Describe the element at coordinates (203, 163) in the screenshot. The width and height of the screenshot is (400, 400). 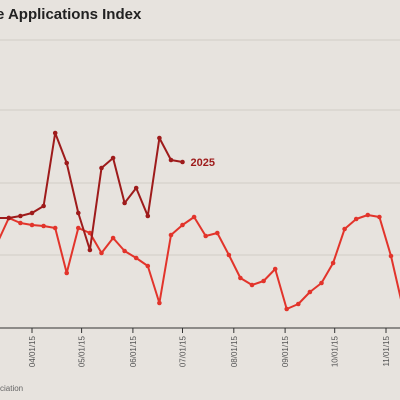
I see `series-label: 2025` at that location.